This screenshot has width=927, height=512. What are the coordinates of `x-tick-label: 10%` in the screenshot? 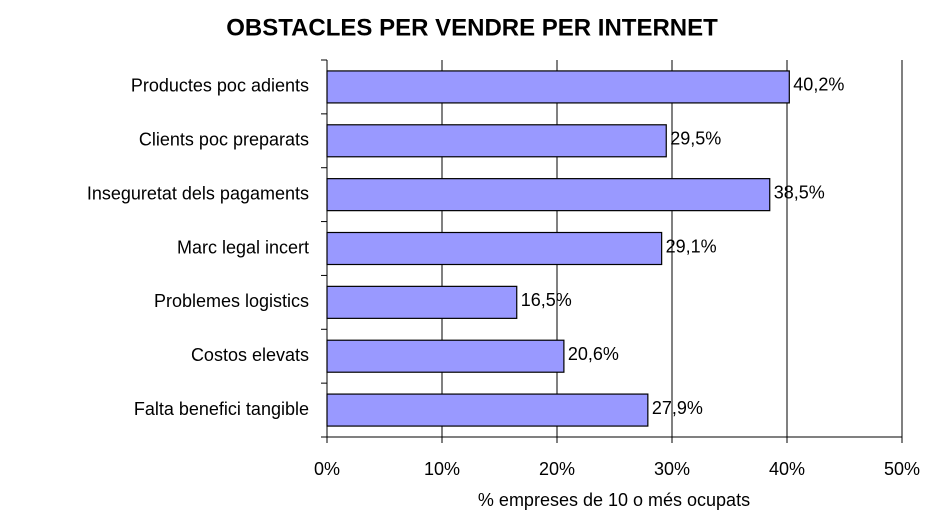 It's located at (442, 469).